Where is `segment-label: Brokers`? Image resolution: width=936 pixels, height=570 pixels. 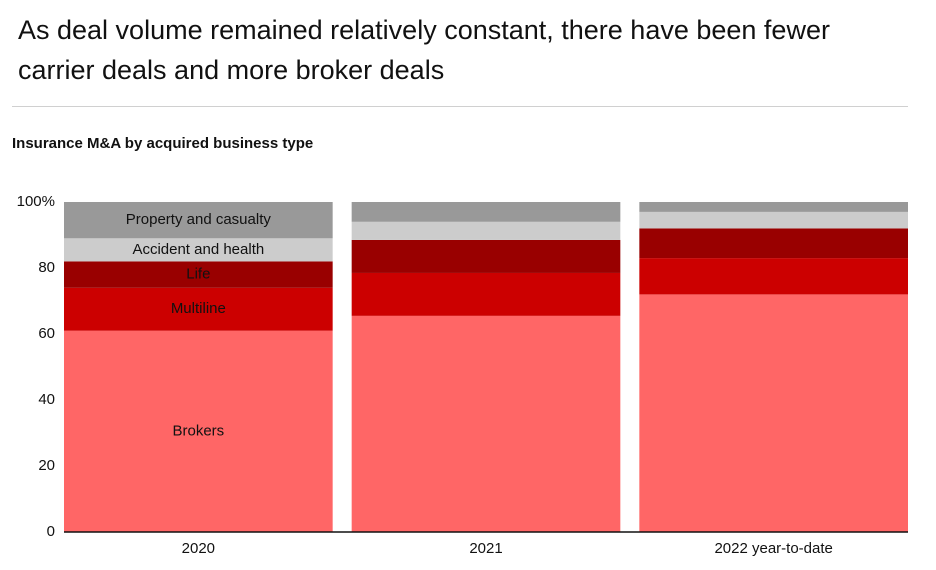 segment-label: Brokers is located at coordinates (198, 430).